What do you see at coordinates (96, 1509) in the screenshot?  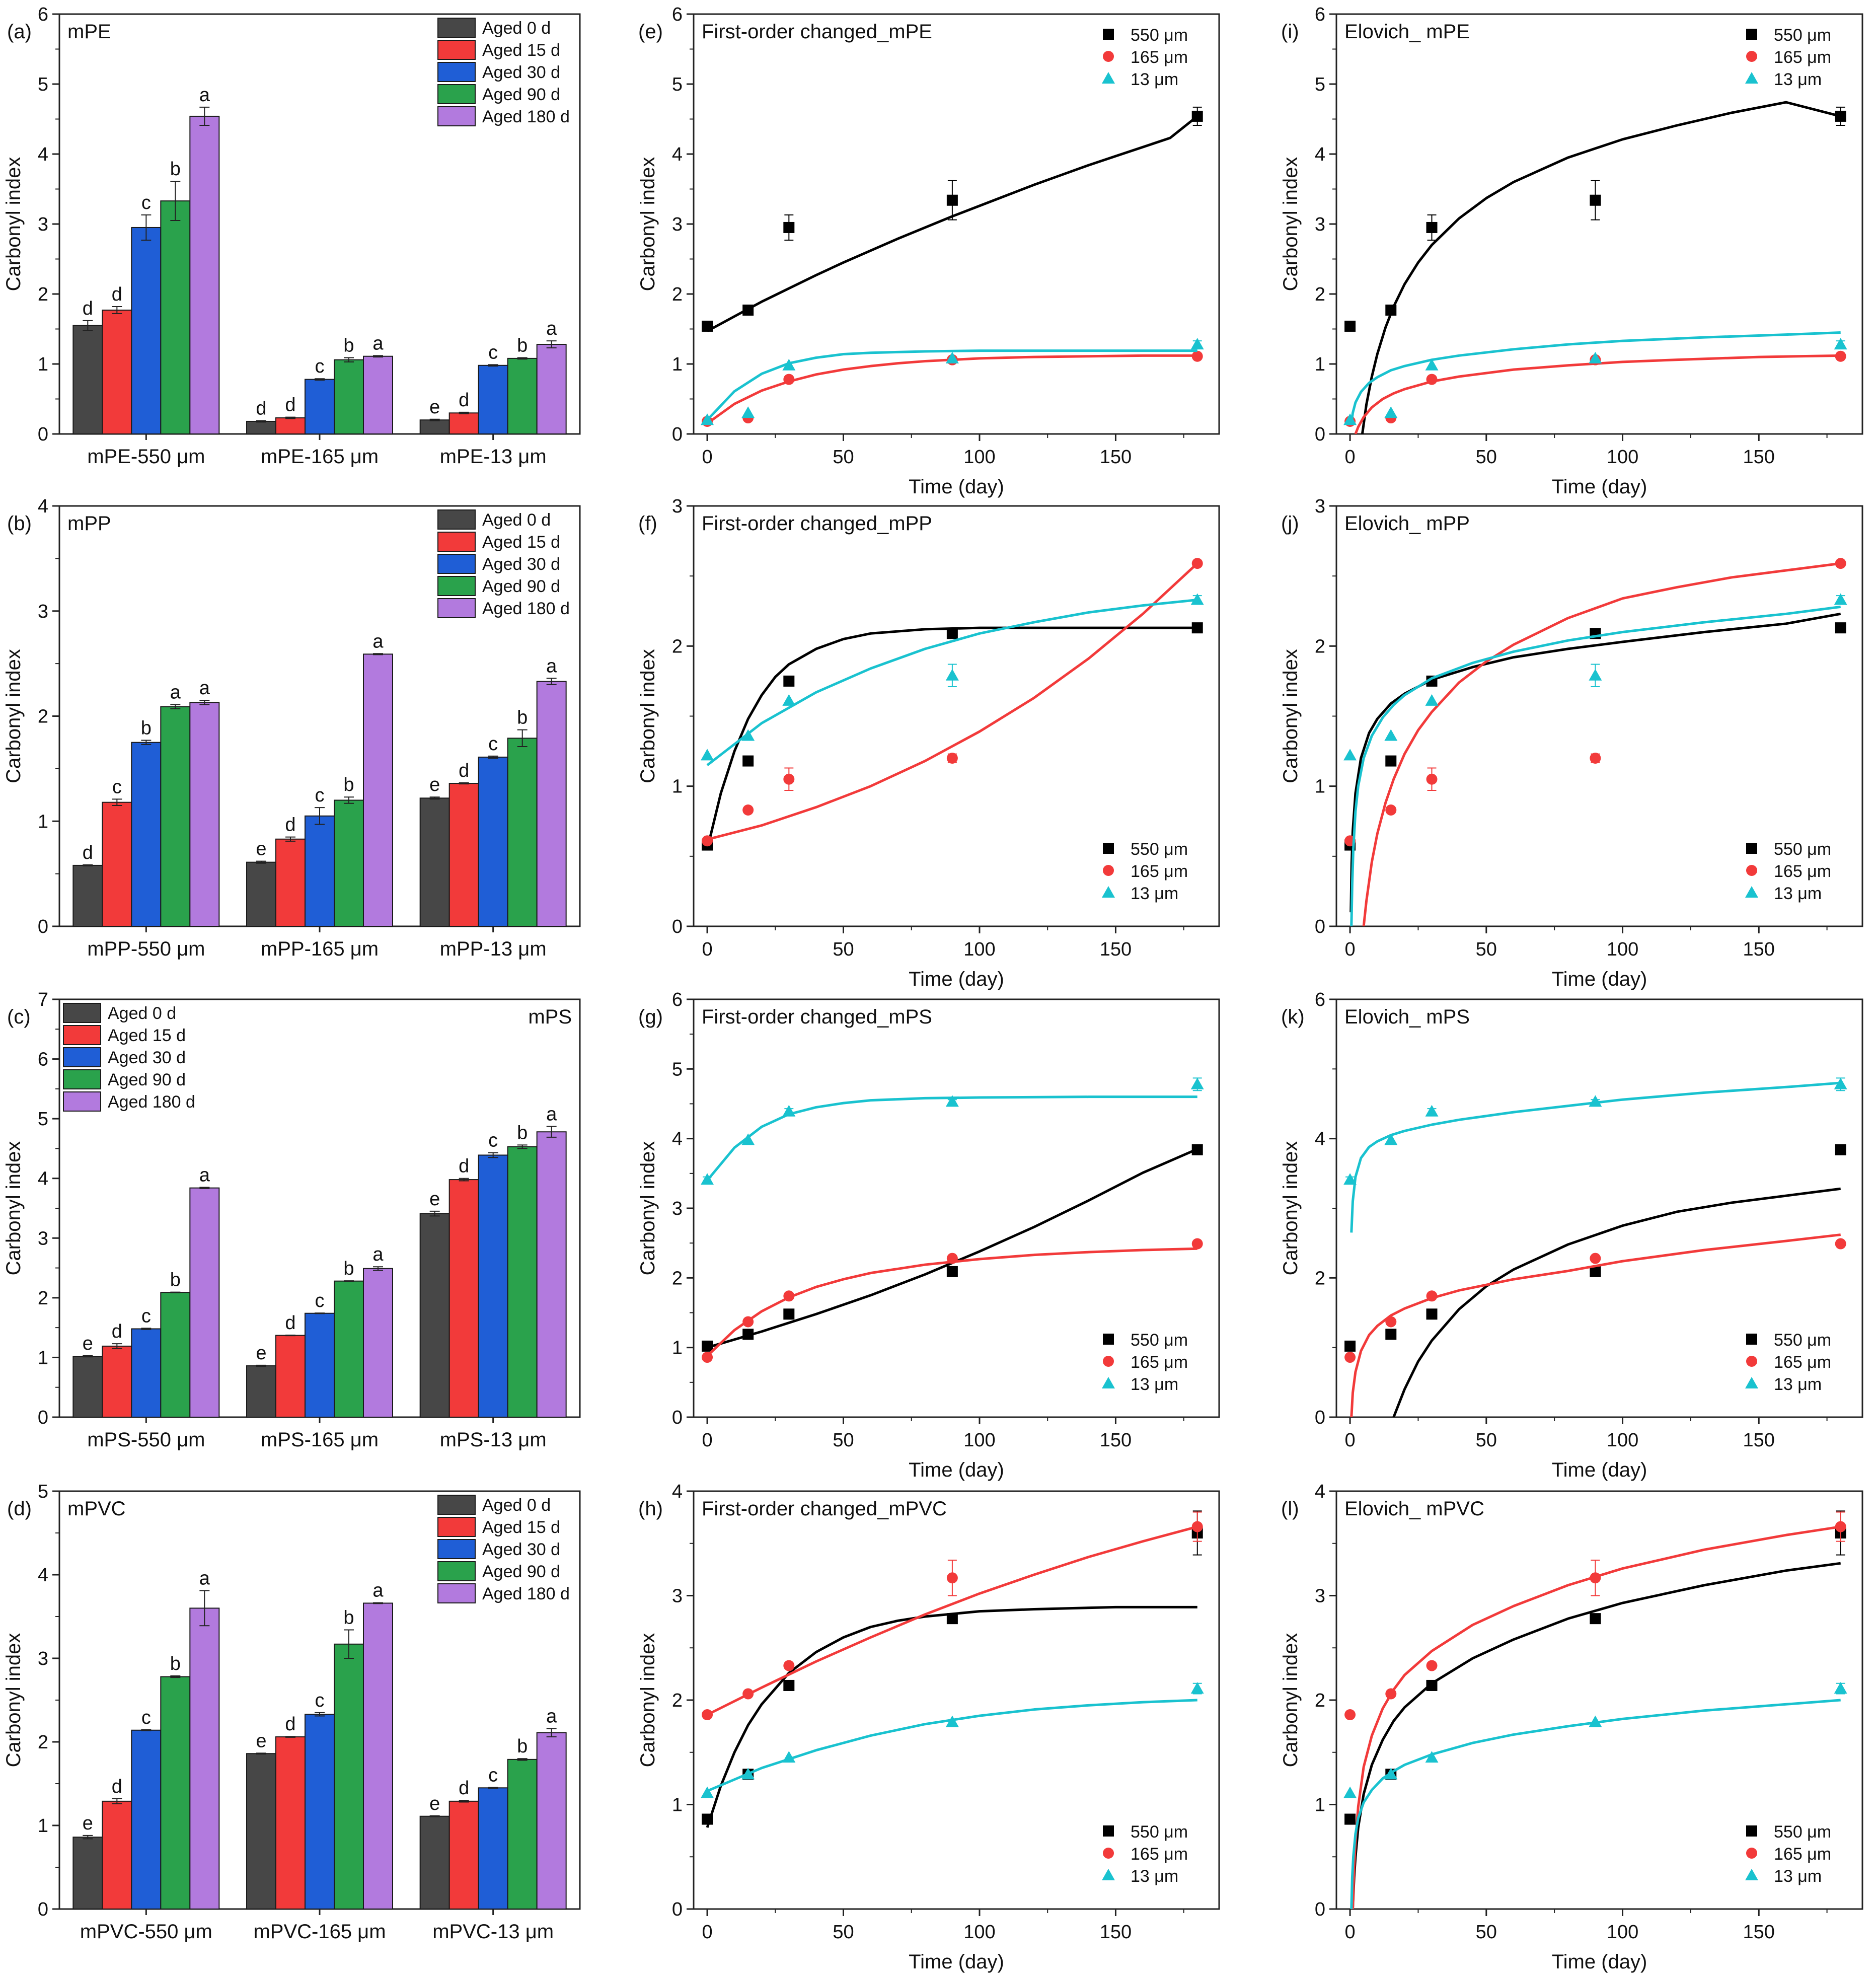 I see `panel-title: mPVC` at bounding box center [96, 1509].